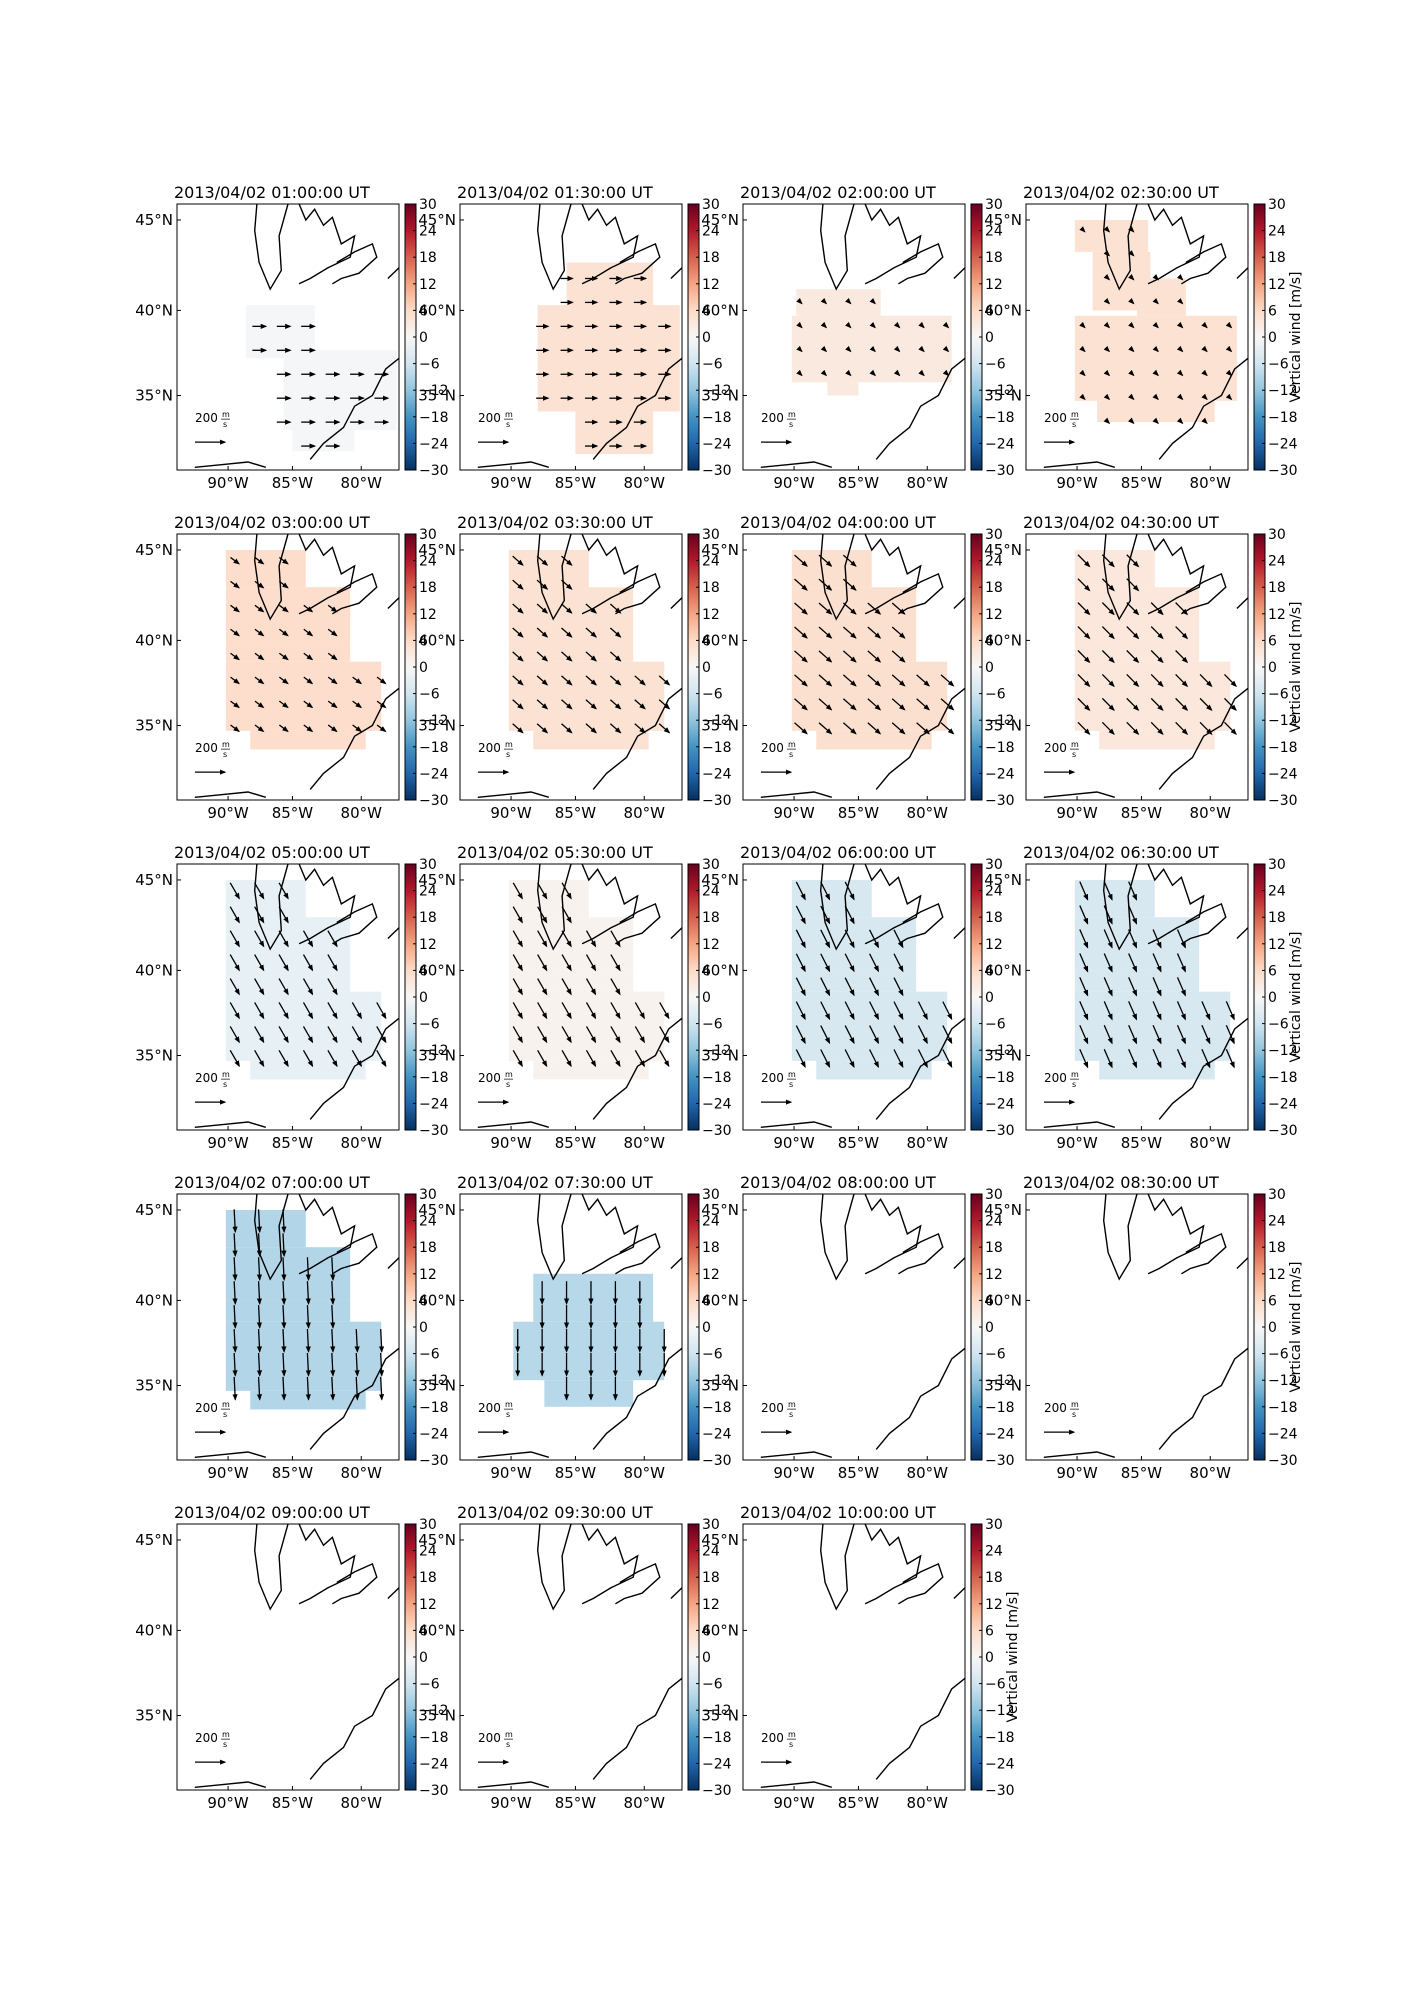 The image size is (1410, 2010). I want to click on panel-title: 2013/04/02 01:30:00 UT, so click(555, 192).